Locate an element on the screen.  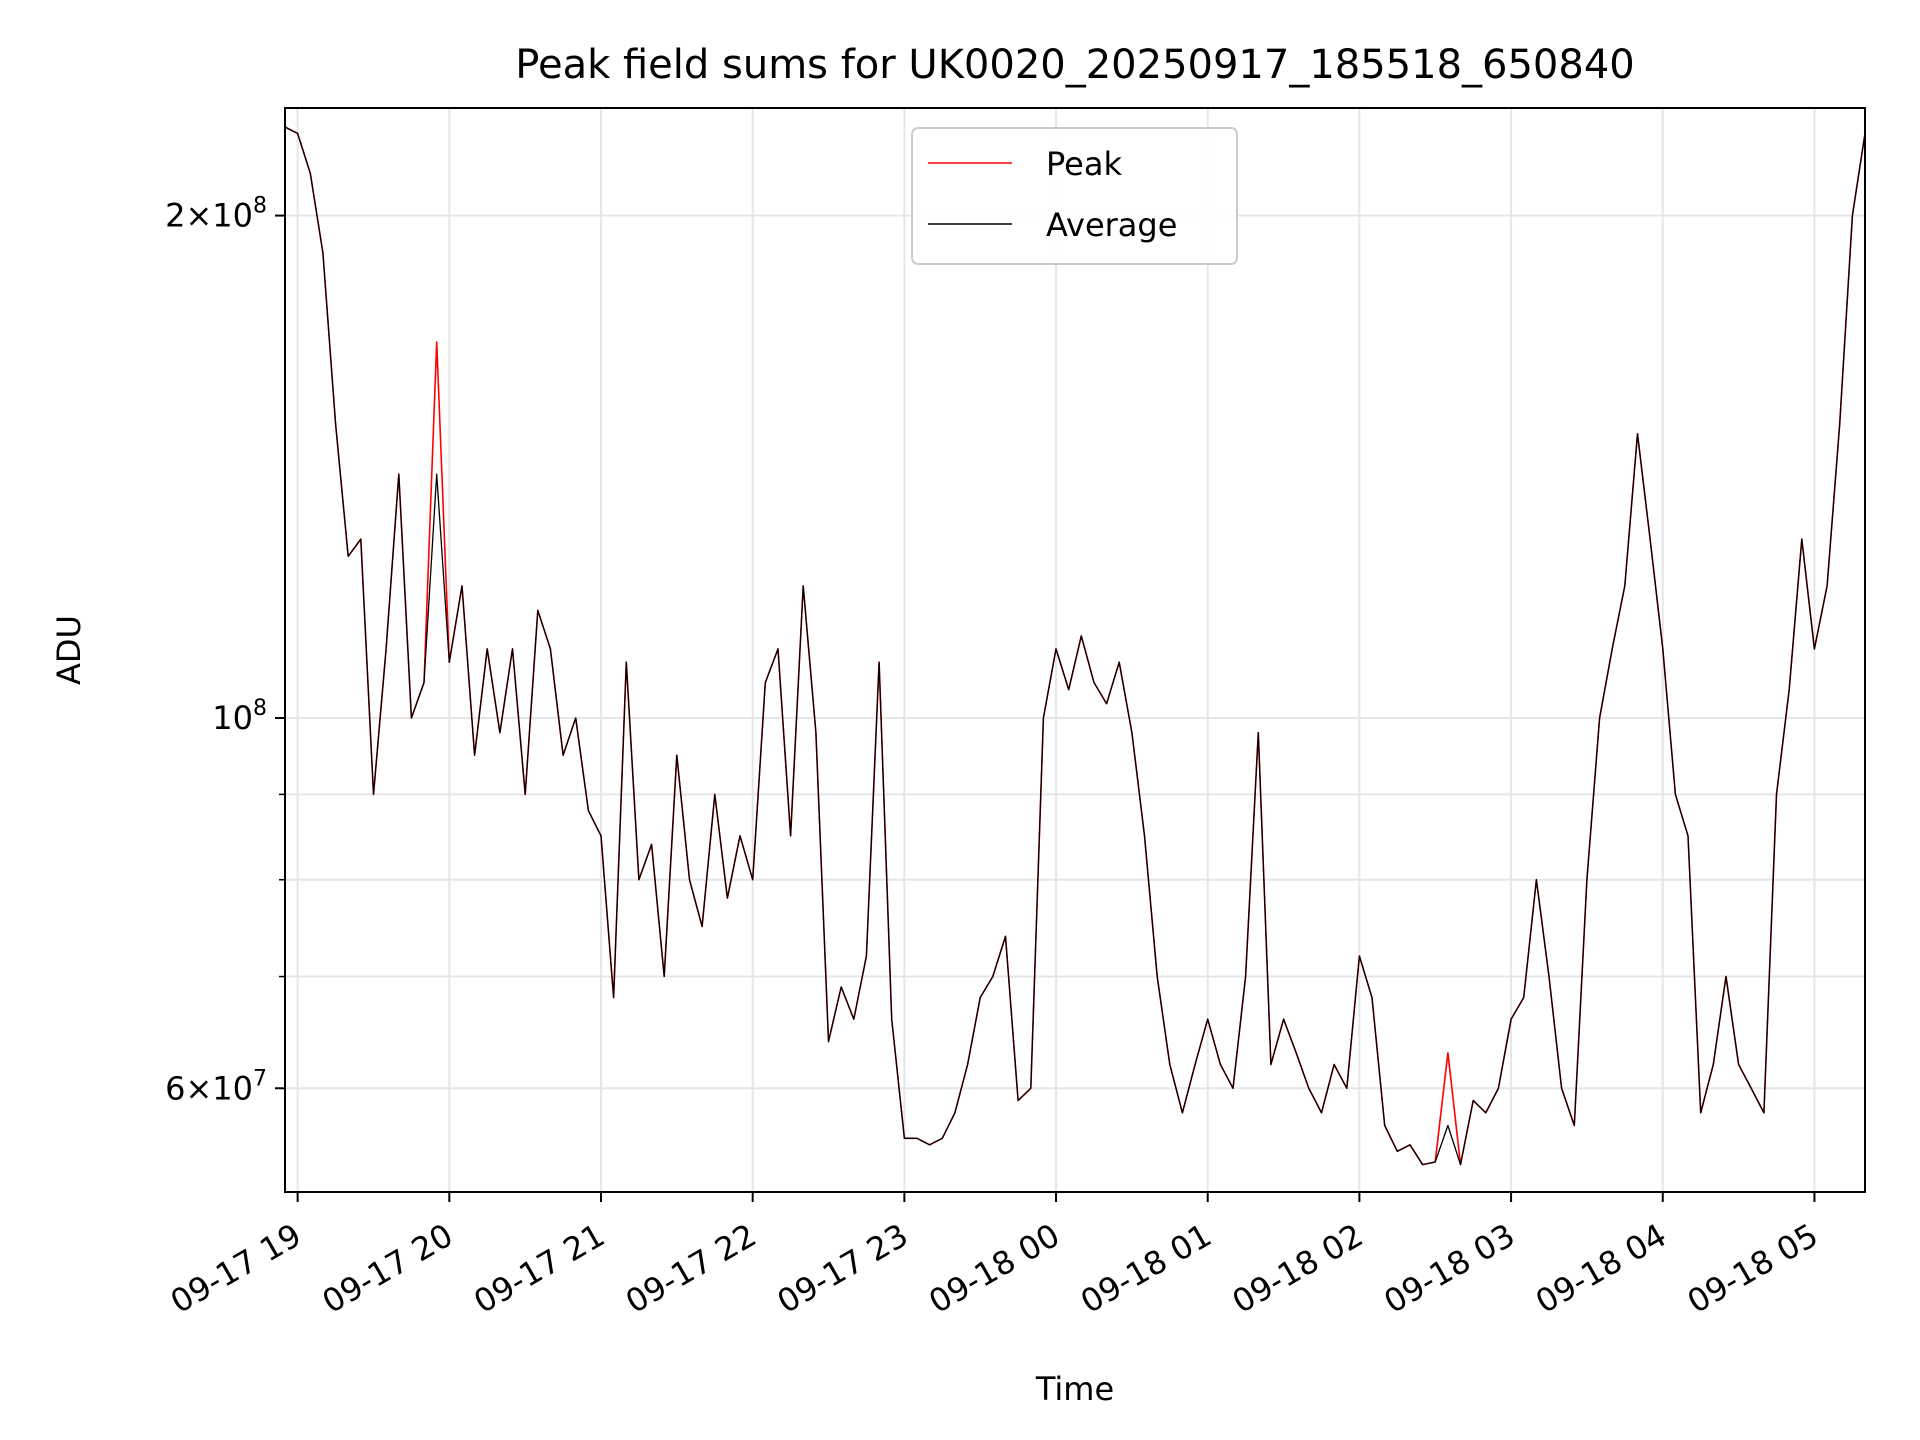
y-tick-label: 2×108 is located at coordinates (216, 214).